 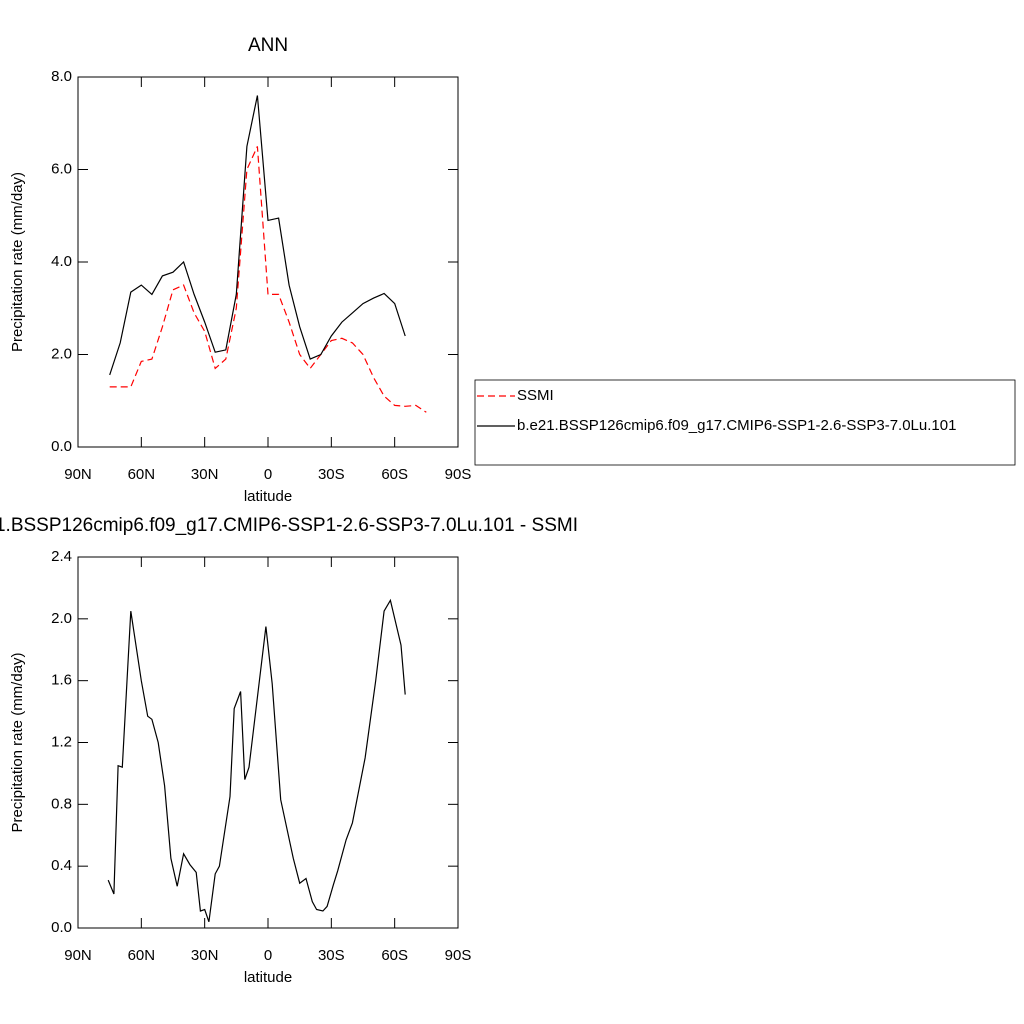 What do you see at coordinates (61, 168) in the screenshot?
I see `y-tick-label: 6.0` at bounding box center [61, 168].